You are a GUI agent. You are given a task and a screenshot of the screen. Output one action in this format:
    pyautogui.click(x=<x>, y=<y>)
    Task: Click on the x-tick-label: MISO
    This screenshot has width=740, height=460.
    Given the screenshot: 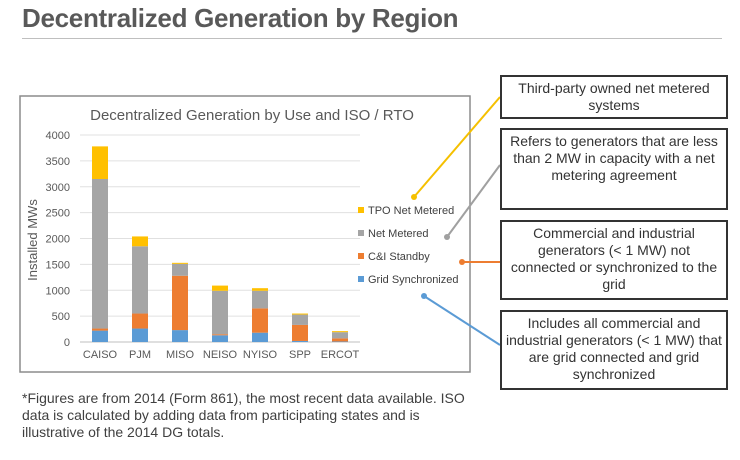 What is the action you would take?
    pyautogui.click(x=180, y=355)
    